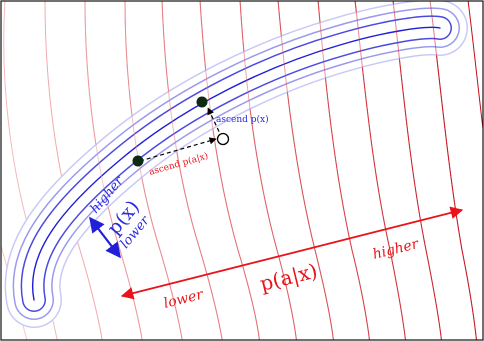 The width and height of the screenshot is (484, 341). Describe the element at coordinates (138, 161) in the screenshot. I see `start-point` at that location.